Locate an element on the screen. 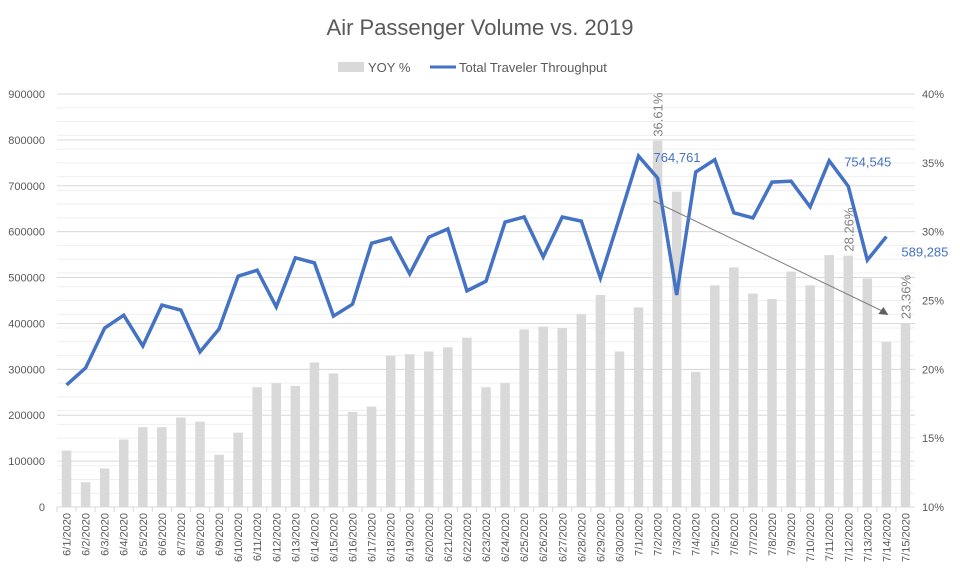 This screenshot has width=960, height=581. x-tick-label: 7/13/2020 is located at coordinates (868, 537).